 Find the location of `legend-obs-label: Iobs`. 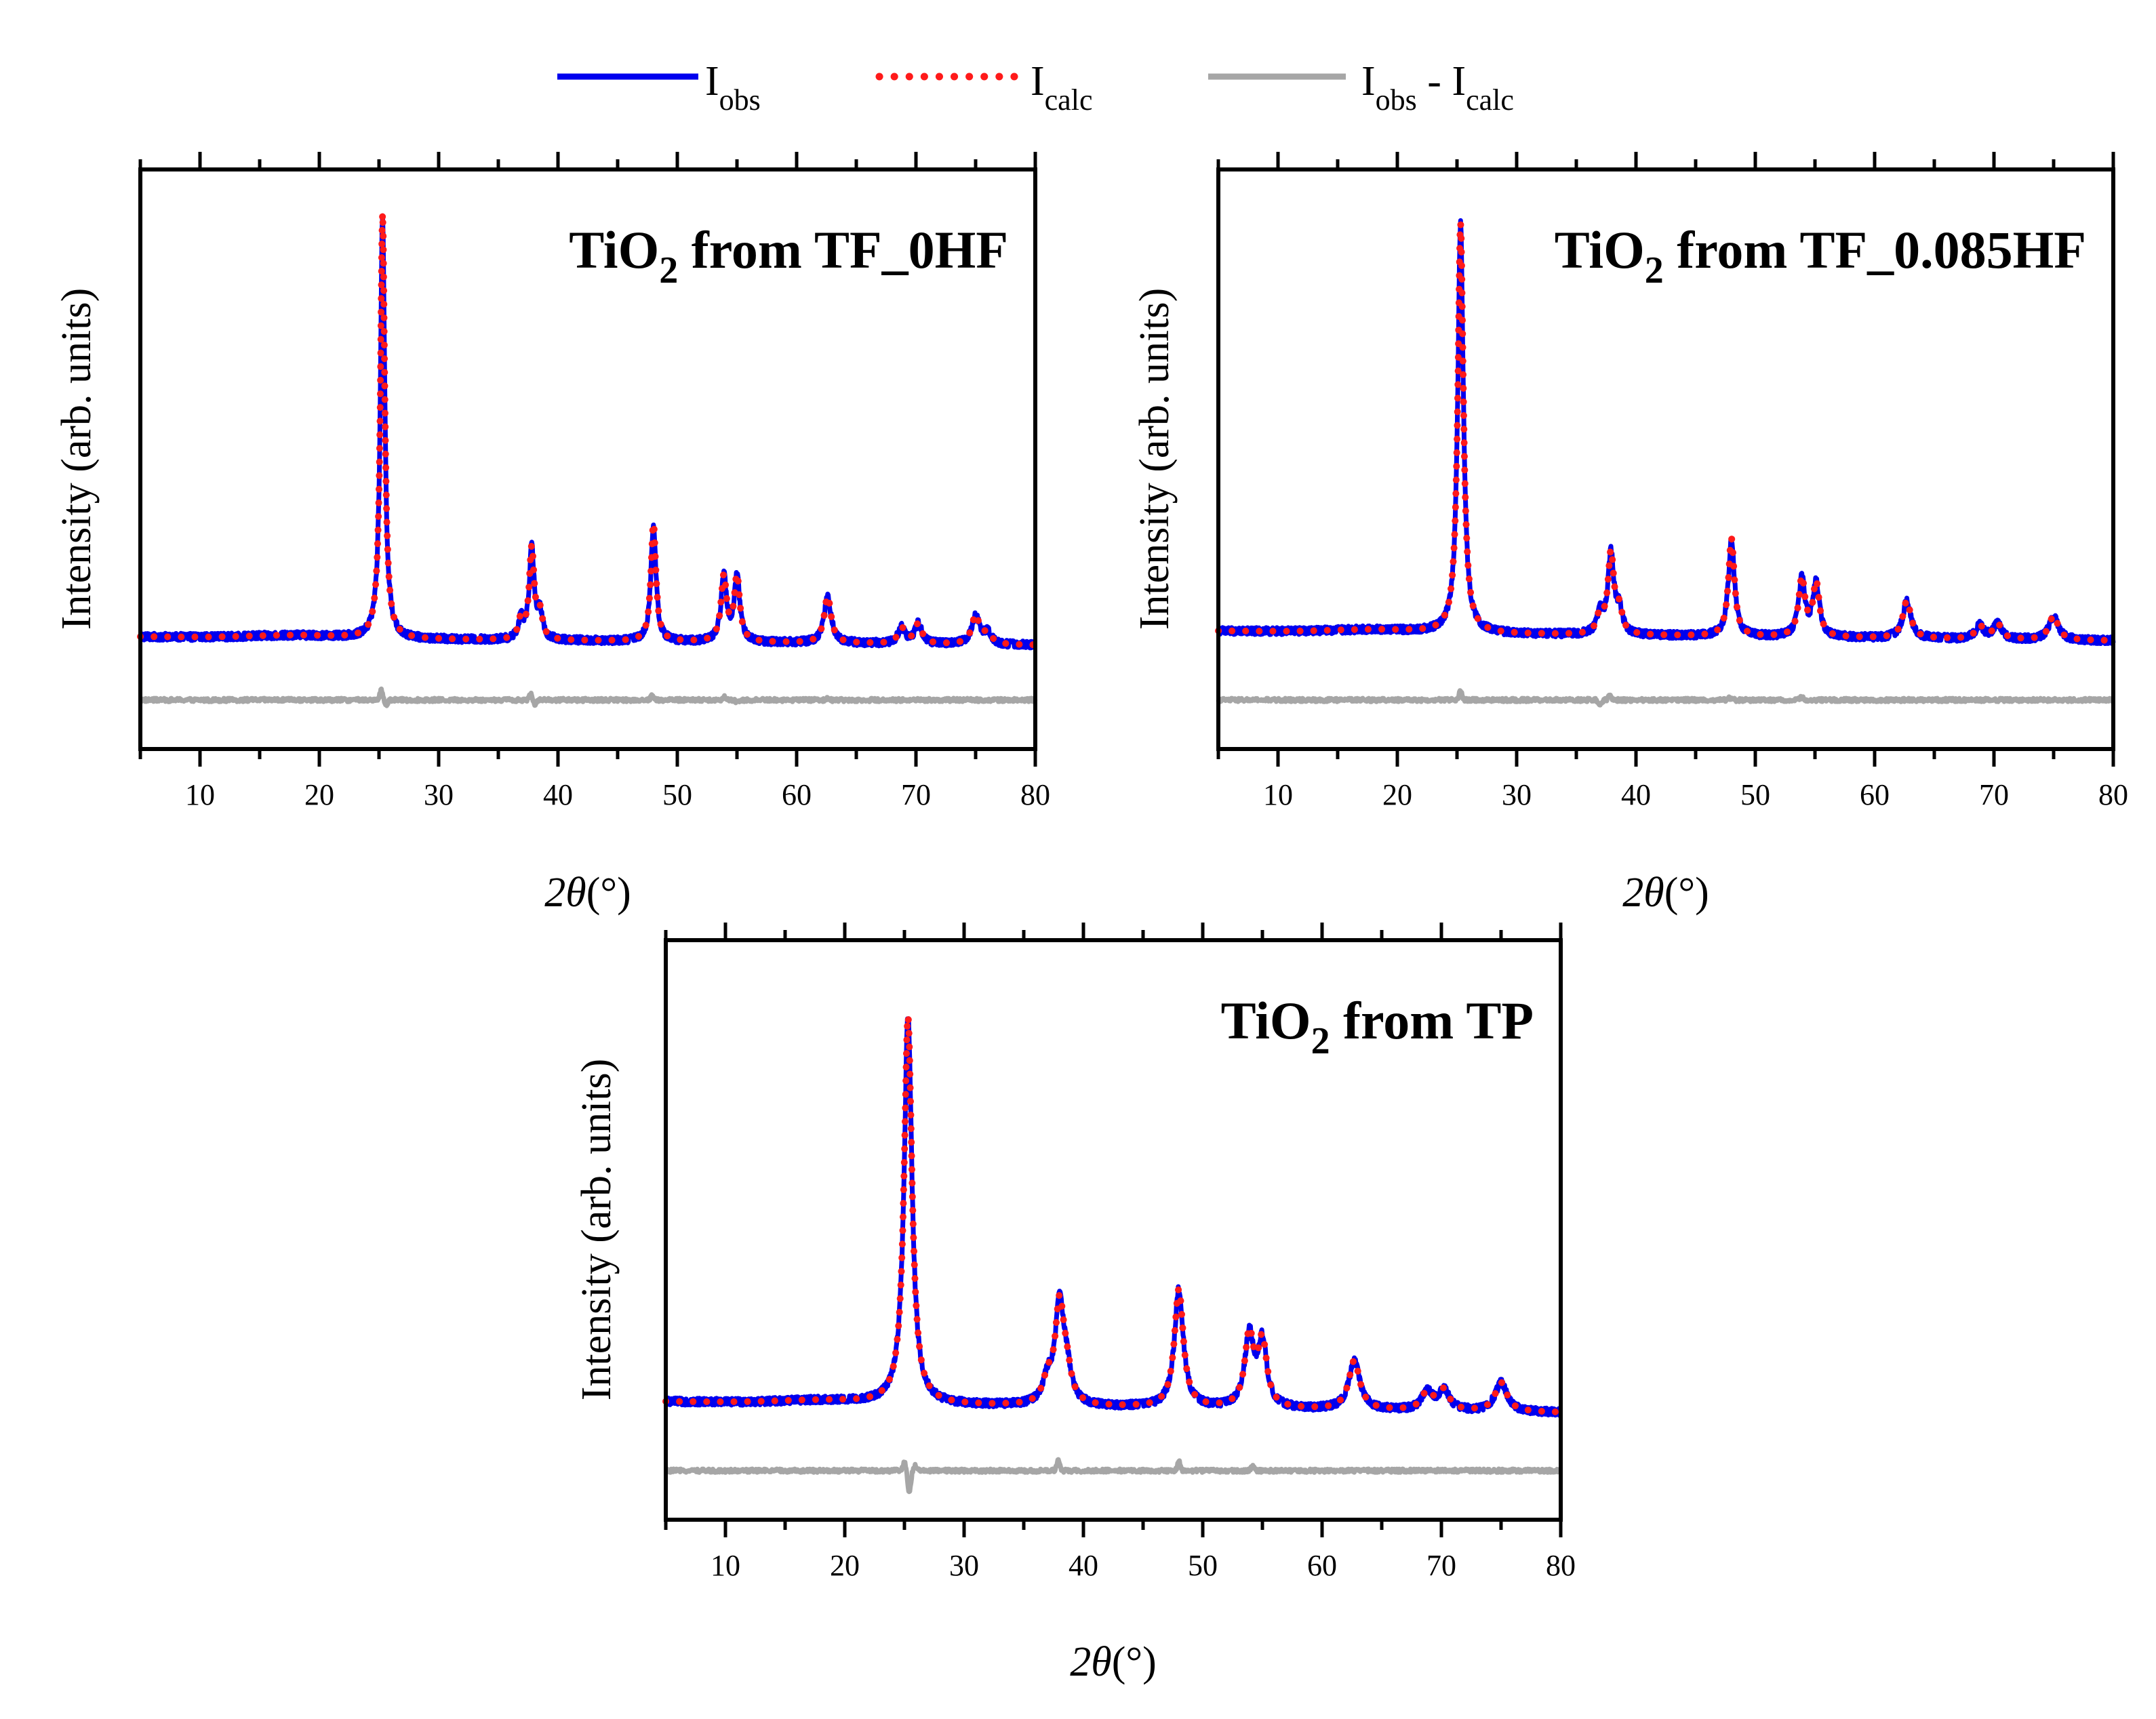

legend-obs-label: Iobs is located at coordinates (733, 87).